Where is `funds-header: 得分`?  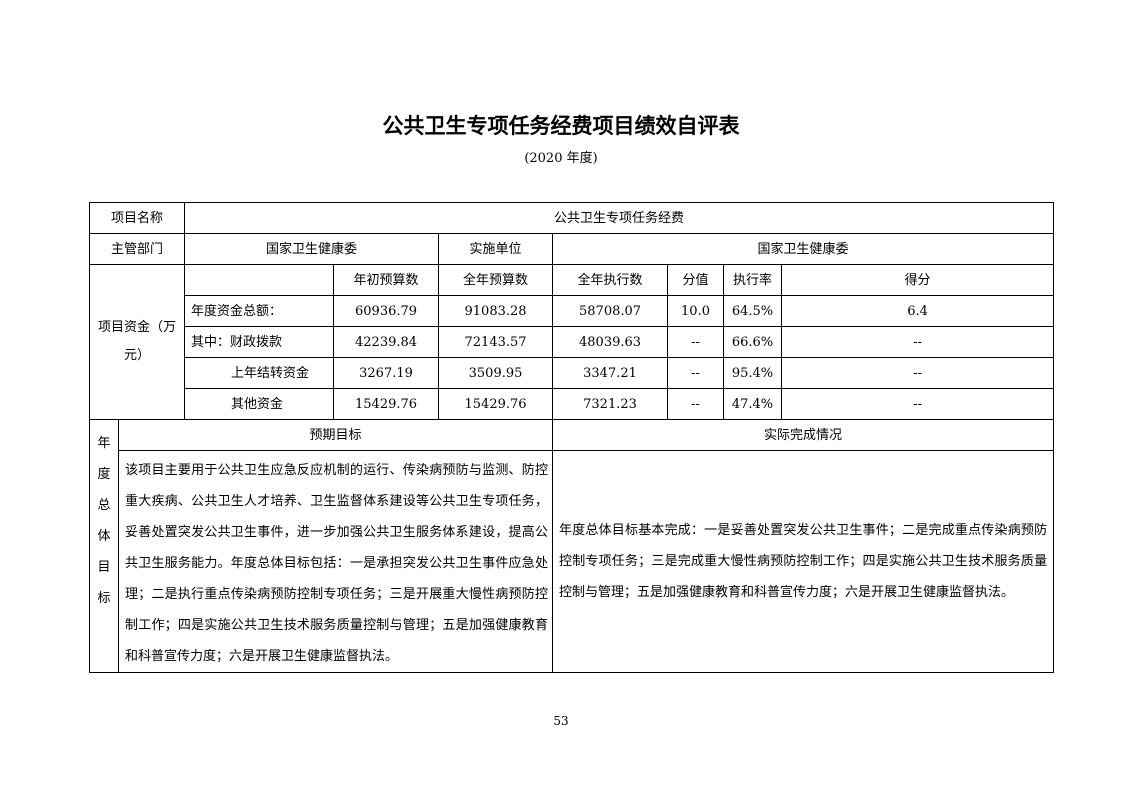 funds-header: 得分 is located at coordinates (918, 280).